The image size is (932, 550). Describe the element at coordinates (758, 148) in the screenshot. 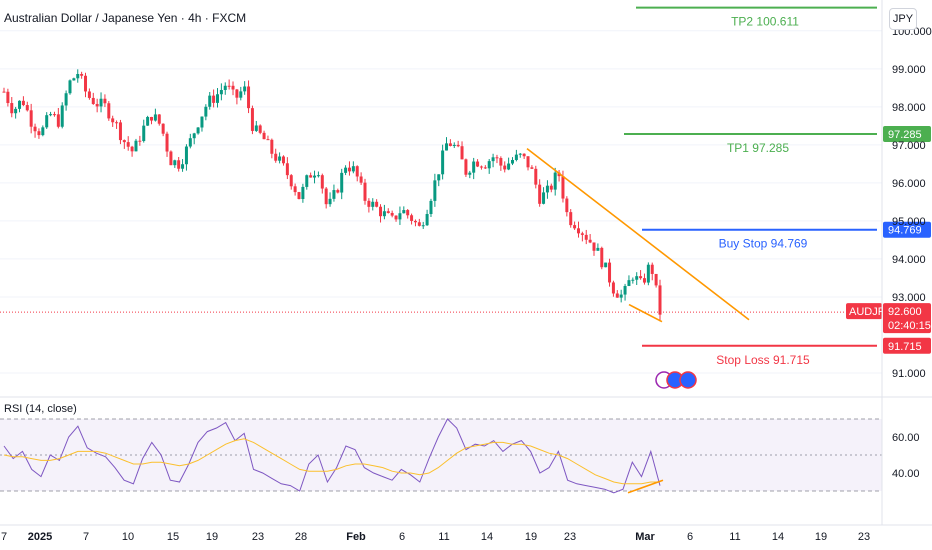

I see `level-label: TP1 97.285` at that location.